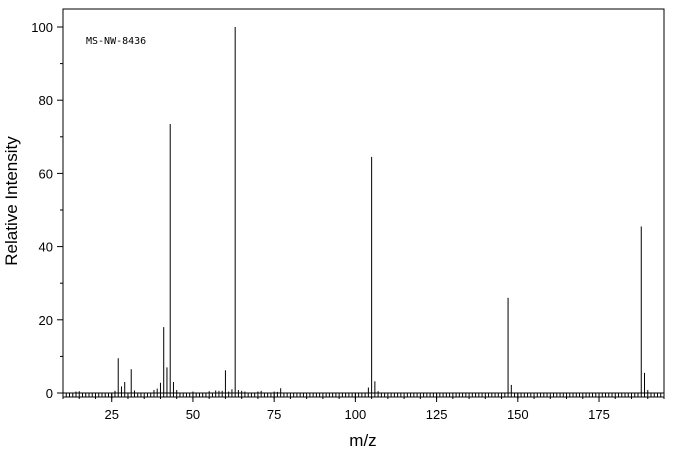 This screenshot has height=455, width=676. I want to click on x-tick-label: 25, so click(111, 414).